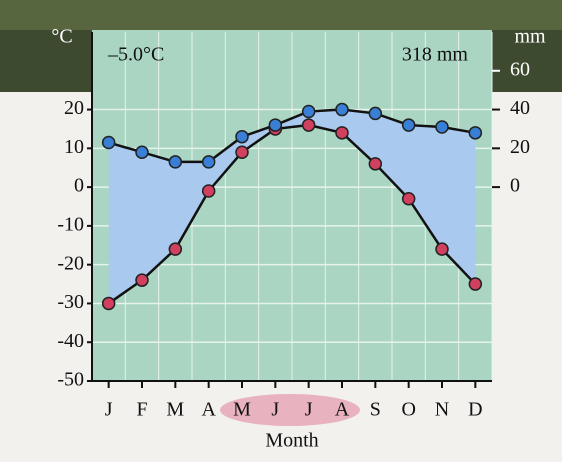 Image resolution: width=562 pixels, height=462 pixels. What do you see at coordinates (291, 441) in the screenshot?
I see `x-label: Month` at bounding box center [291, 441].